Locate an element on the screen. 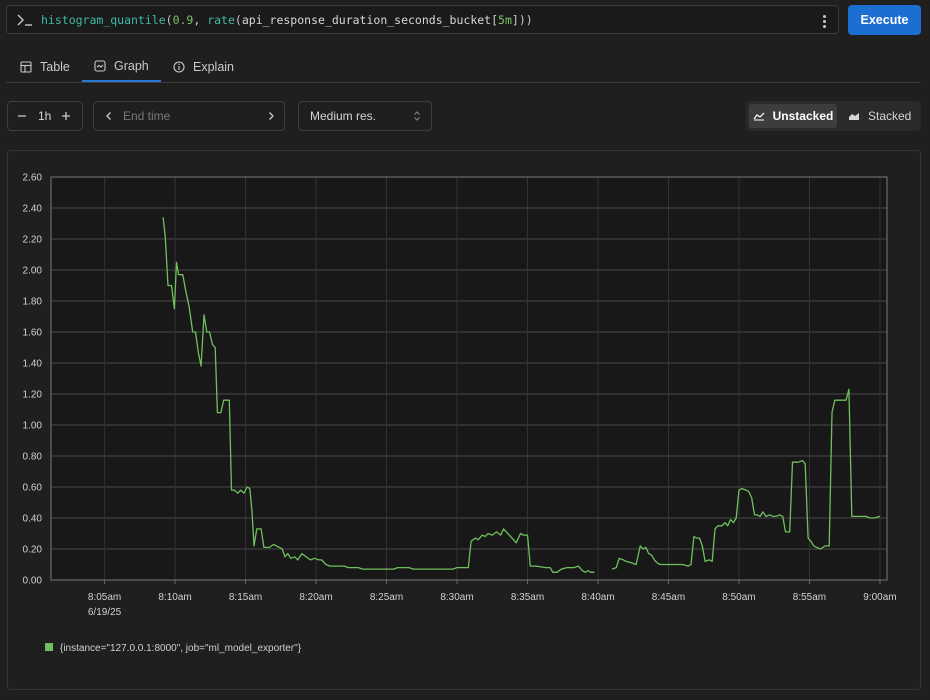  unstacked-label: Unstacked is located at coordinates (803, 116).